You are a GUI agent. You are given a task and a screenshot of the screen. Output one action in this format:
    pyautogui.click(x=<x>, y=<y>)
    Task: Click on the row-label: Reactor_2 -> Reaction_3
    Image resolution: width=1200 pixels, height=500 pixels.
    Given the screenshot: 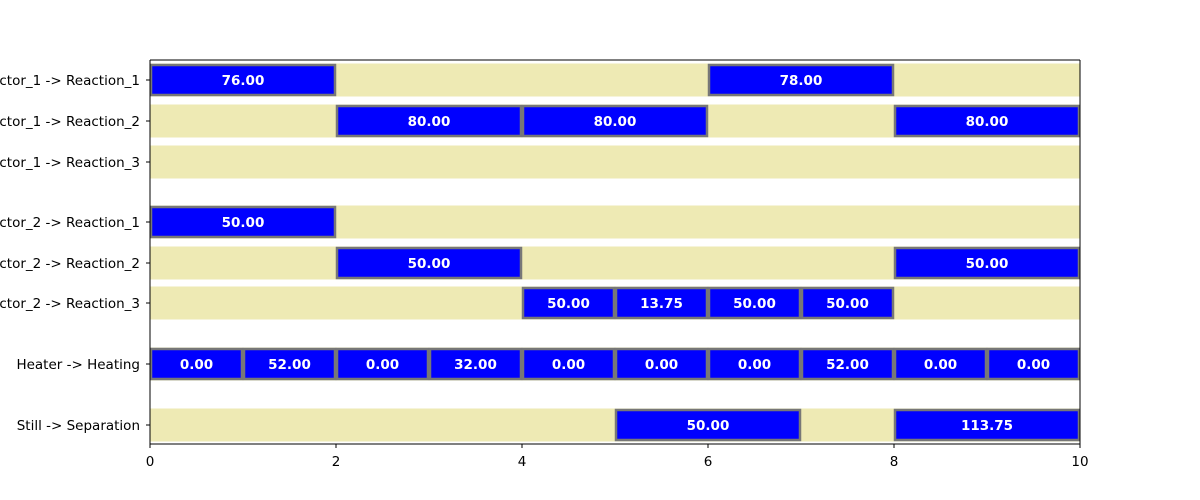 What is the action you would take?
    pyautogui.click(x=70, y=304)
    